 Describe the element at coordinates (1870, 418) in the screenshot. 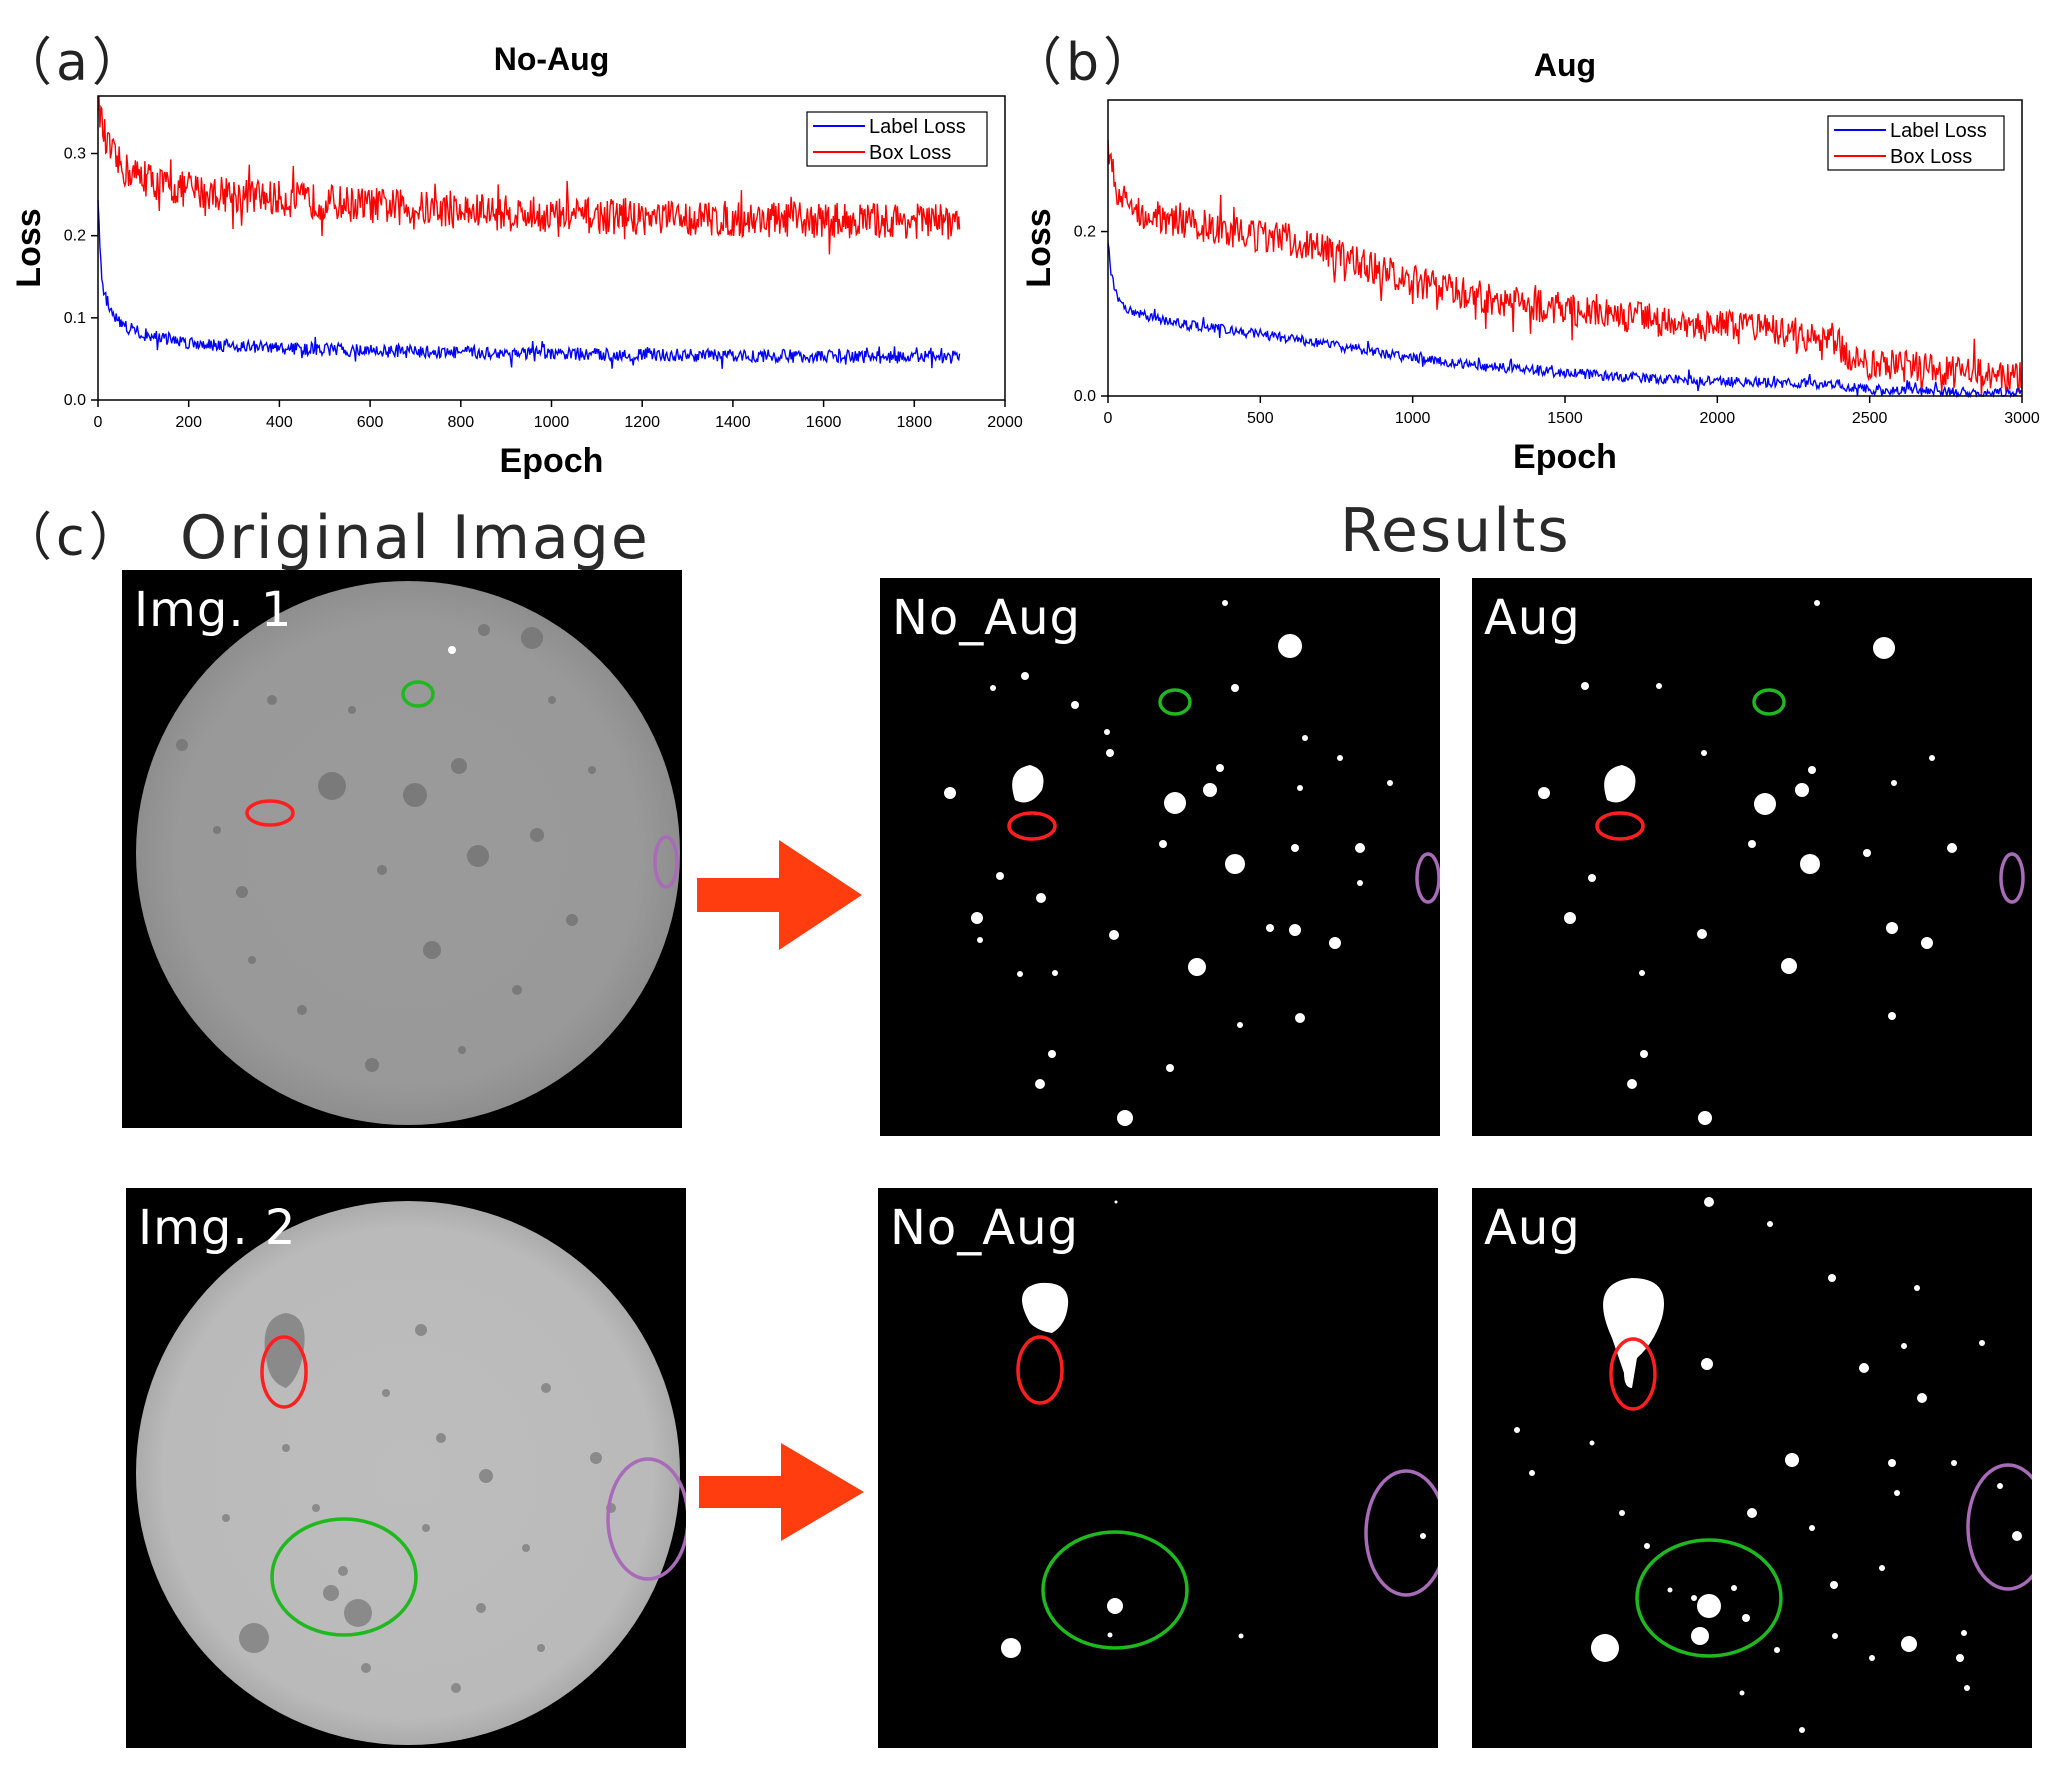

I see `x-tick-label: 2500` at that location.